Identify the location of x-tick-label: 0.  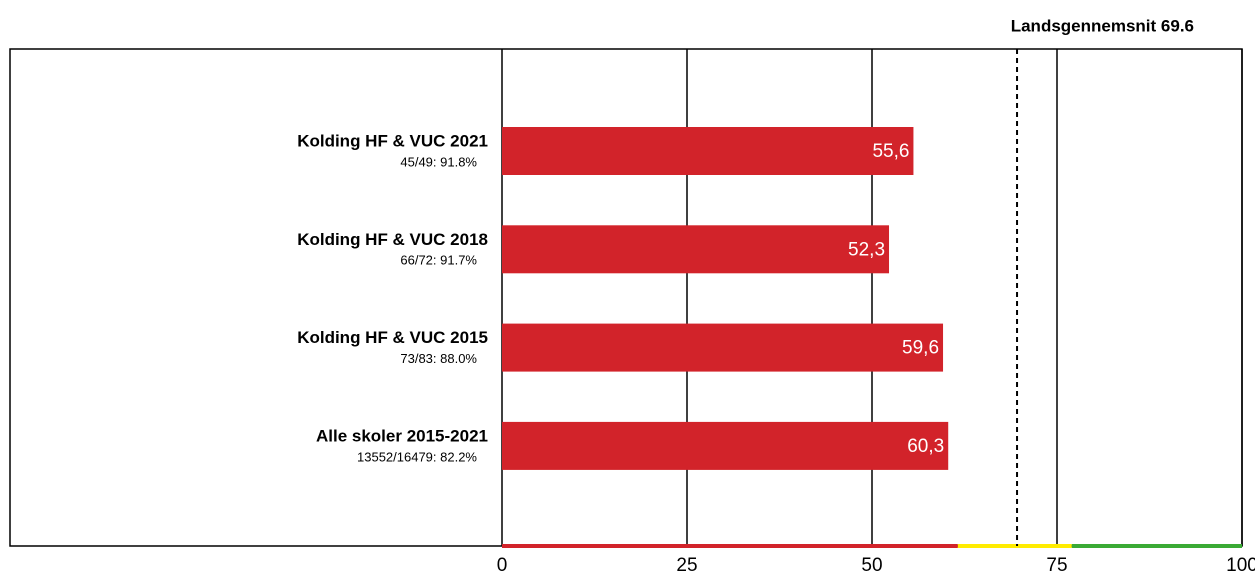
(502, 565).